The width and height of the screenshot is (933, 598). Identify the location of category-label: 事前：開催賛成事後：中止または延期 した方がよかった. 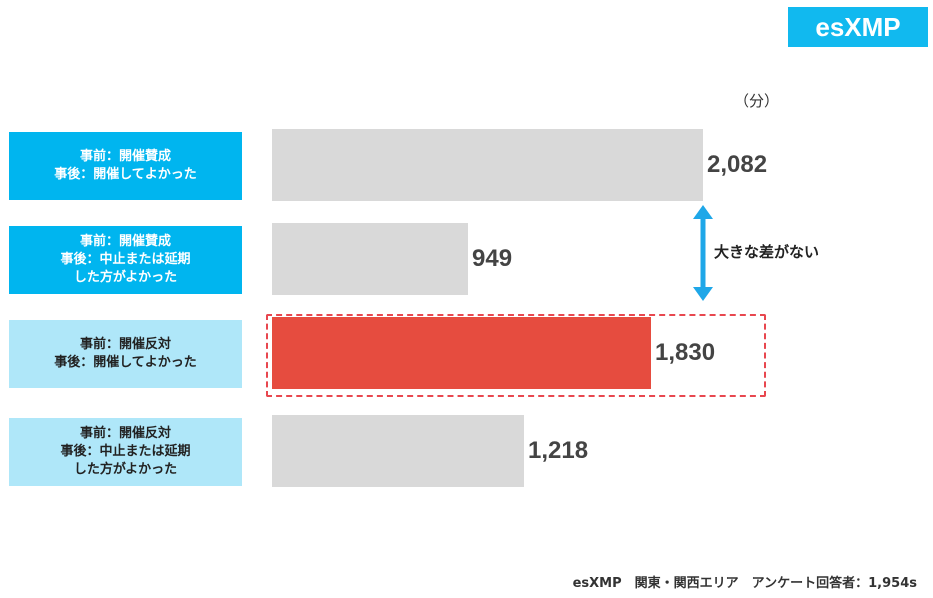
(125, 260).